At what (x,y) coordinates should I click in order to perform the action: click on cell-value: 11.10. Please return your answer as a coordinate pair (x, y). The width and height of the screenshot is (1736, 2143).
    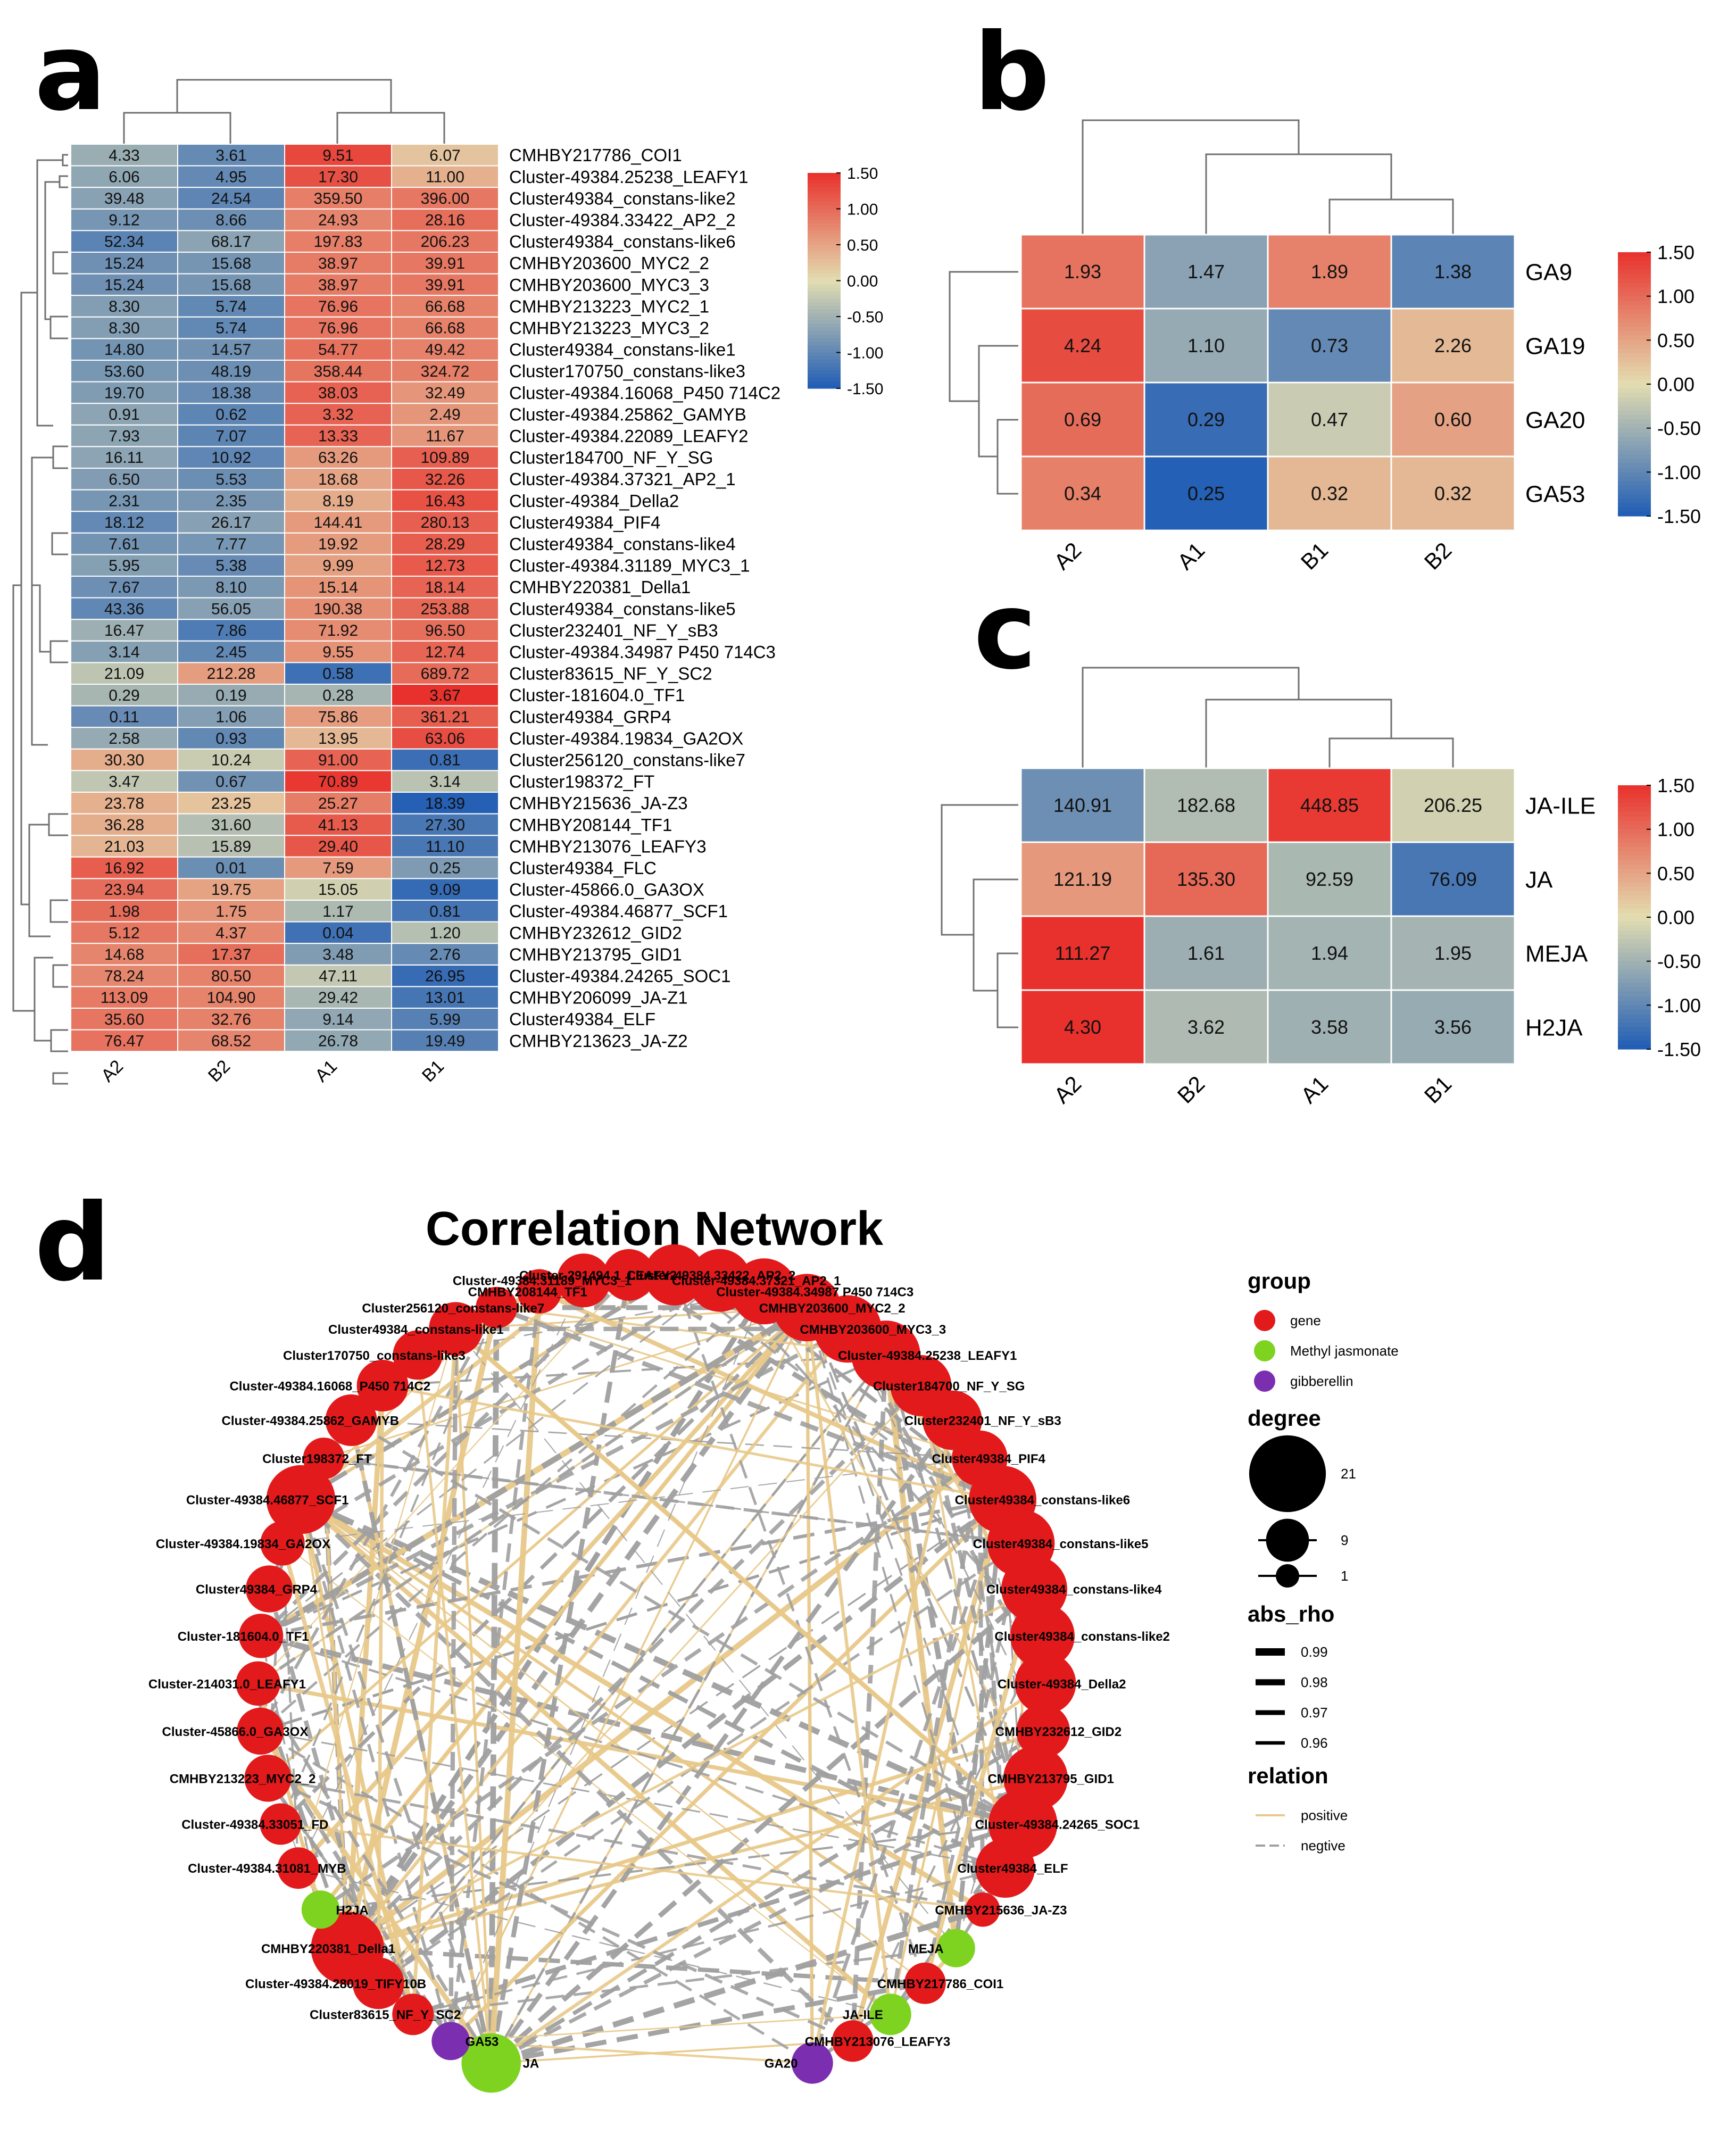
    Looking at the image, I should click on (445, 847).